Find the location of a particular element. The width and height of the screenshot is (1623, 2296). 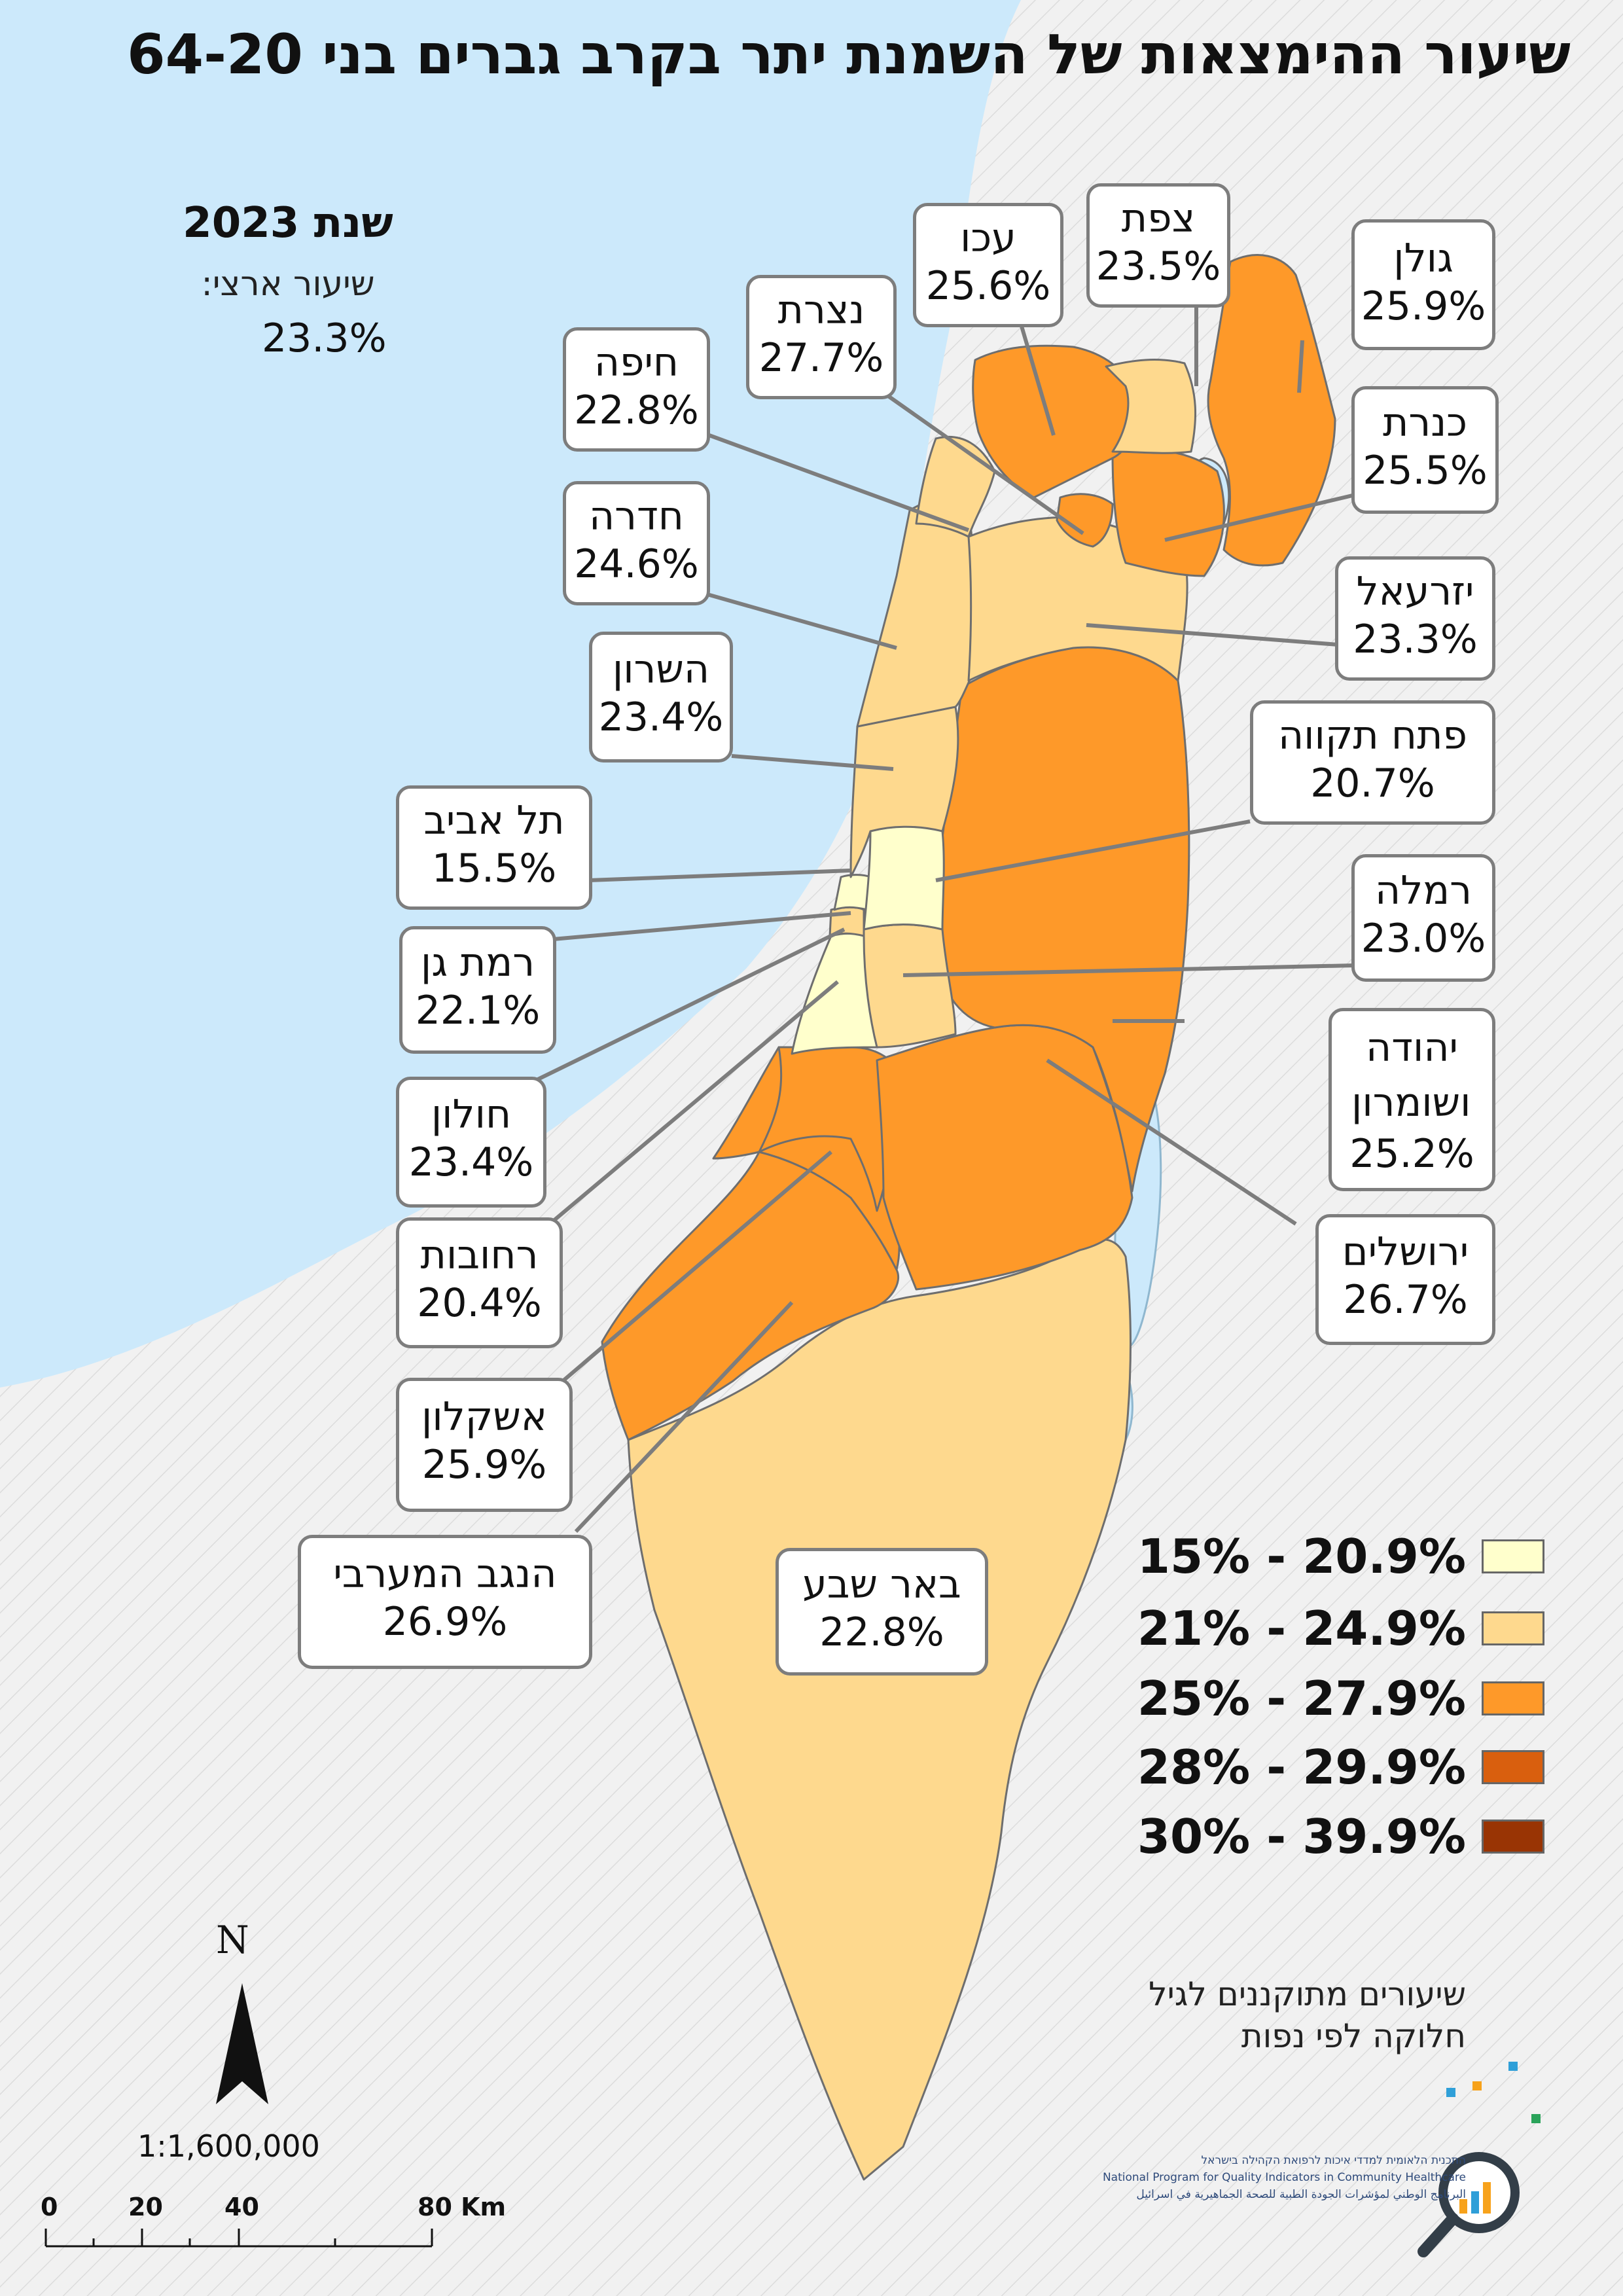

label-haifa: חיפה 22.8% is located at coordinates (636, 389).